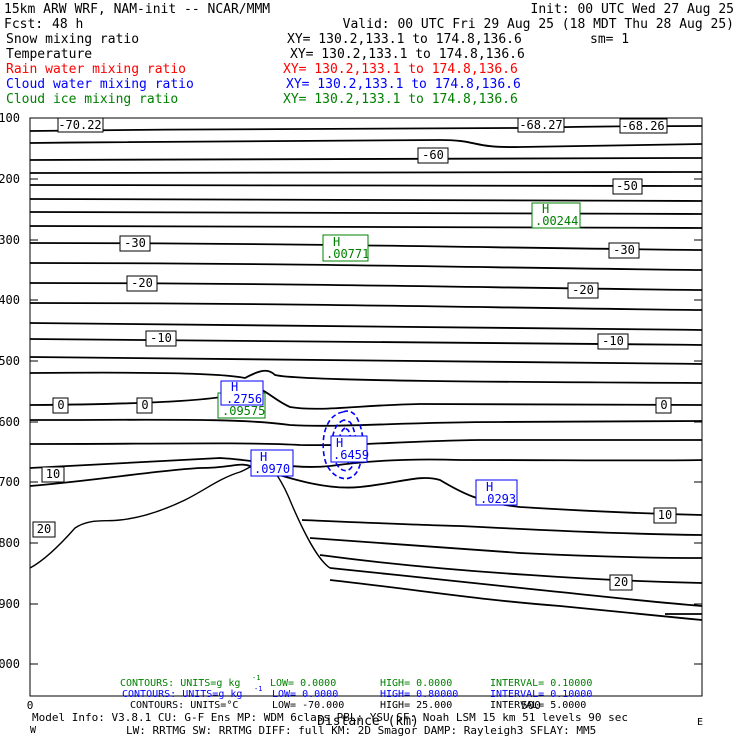 The image size is (740, 740). I want to click on temp-contour-interval: INTERVAL= 5.0000, so click(538, 705).